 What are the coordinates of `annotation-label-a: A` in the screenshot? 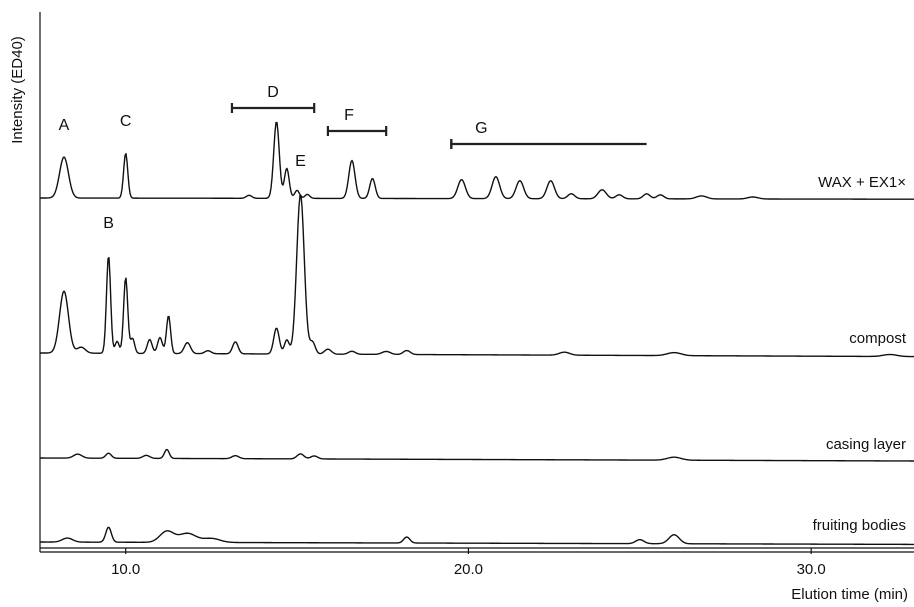 It's located at (64, 125).